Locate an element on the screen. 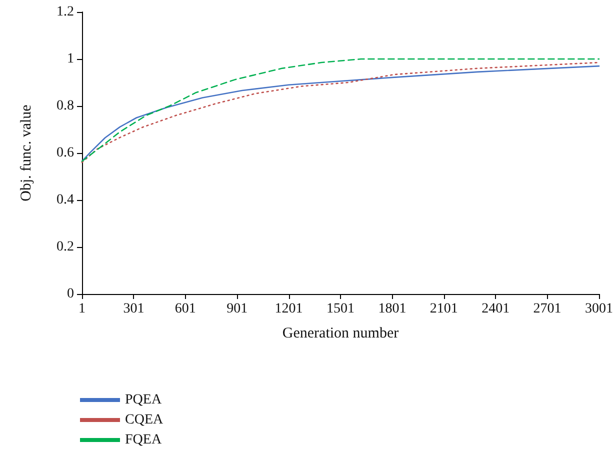 This screenshot has width=616, height=458. x-tick-label: 2401 is located at coordinates (496, 309).